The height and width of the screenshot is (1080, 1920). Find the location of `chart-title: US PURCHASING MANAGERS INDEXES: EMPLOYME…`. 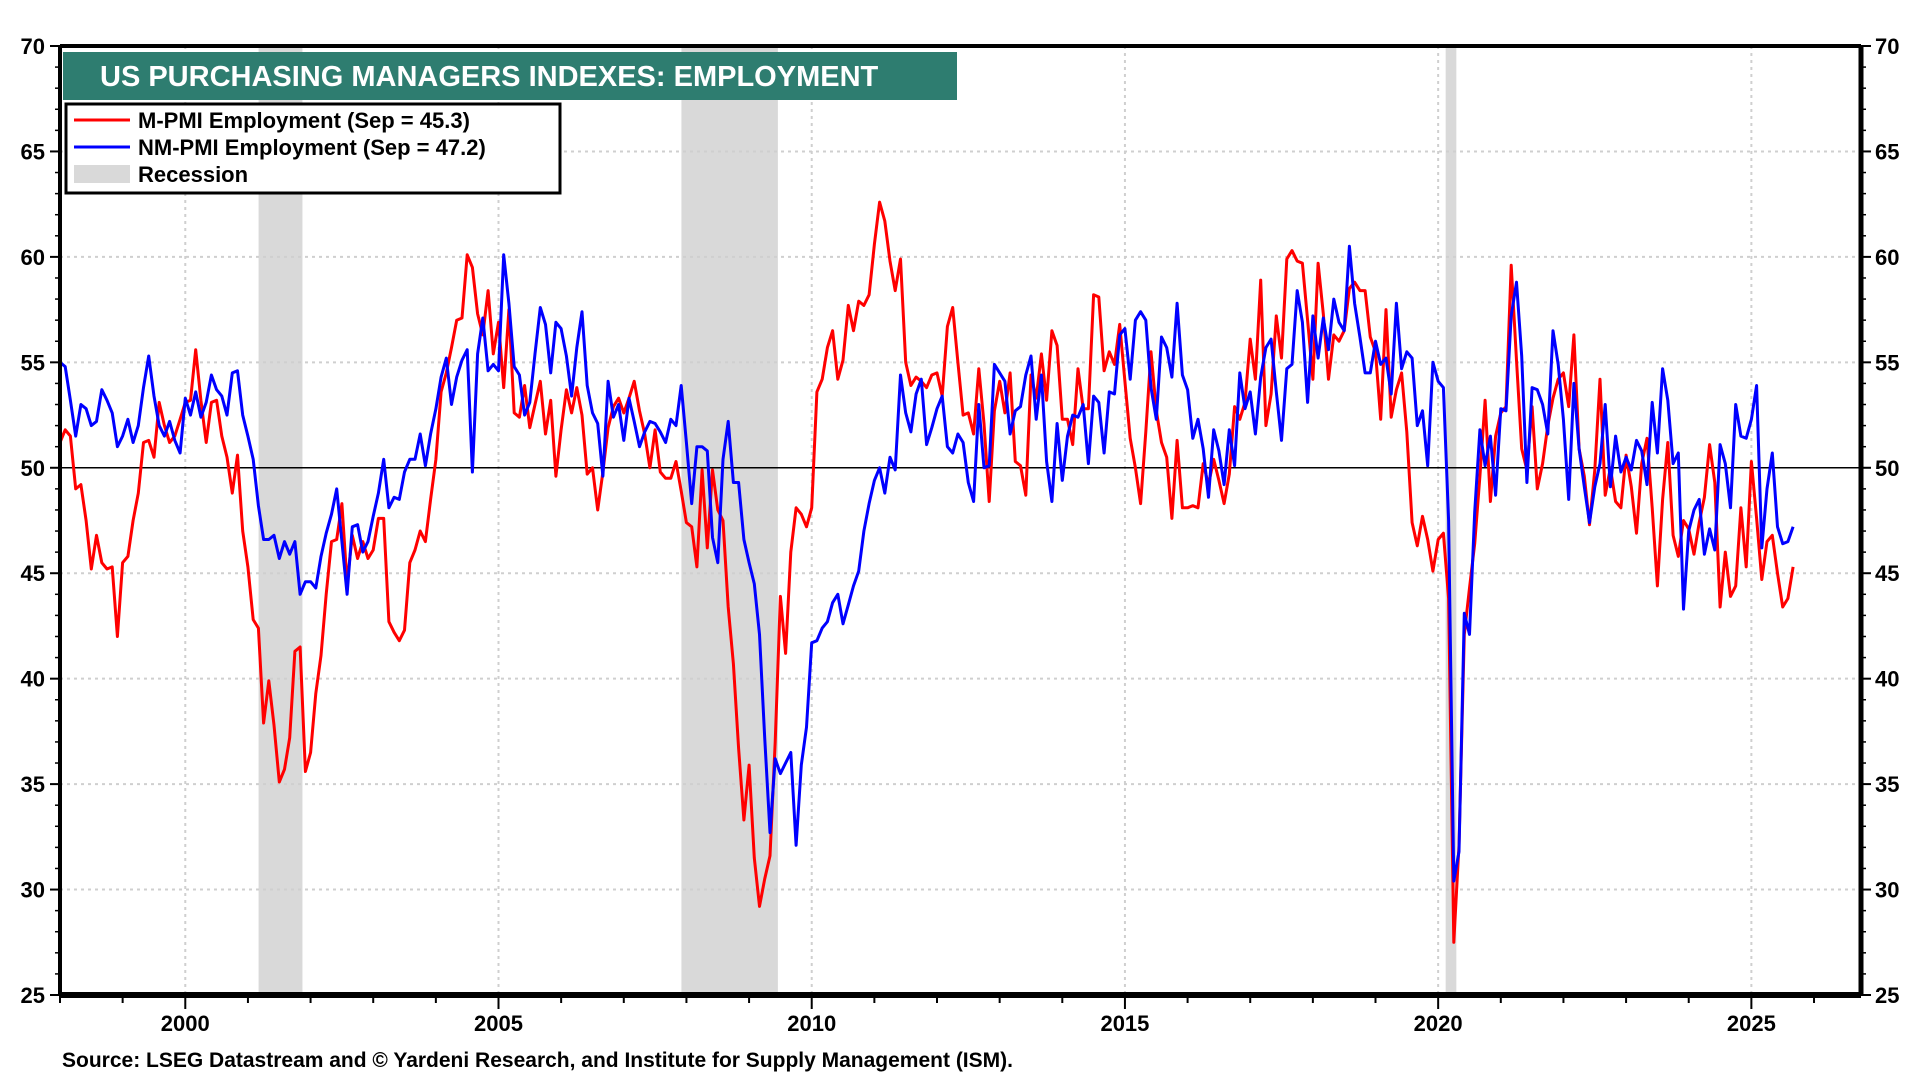

chart-title: US PURCHASING MANAGERS INDEXES: EMPLOYME… is located at coordinates (489, 77).